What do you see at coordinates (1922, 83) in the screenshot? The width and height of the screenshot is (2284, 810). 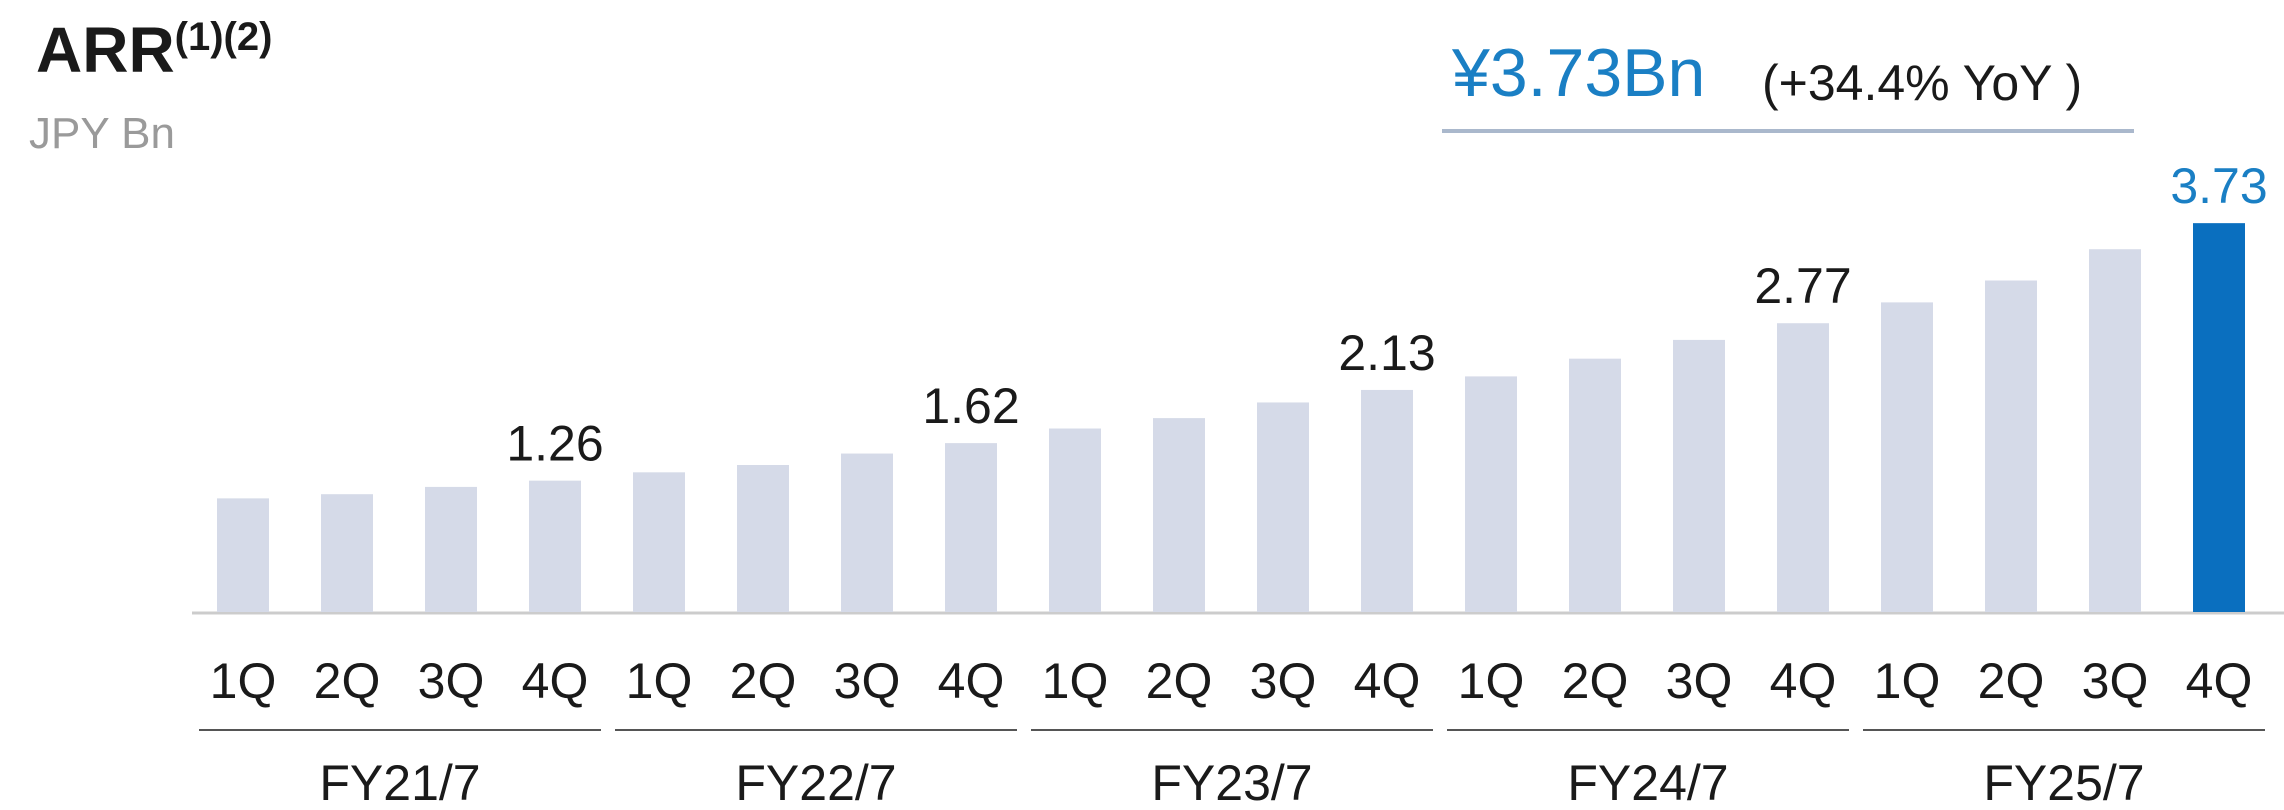 I see `callout-change: (+34.4% YoY )` at bounding box center [1922, 83].